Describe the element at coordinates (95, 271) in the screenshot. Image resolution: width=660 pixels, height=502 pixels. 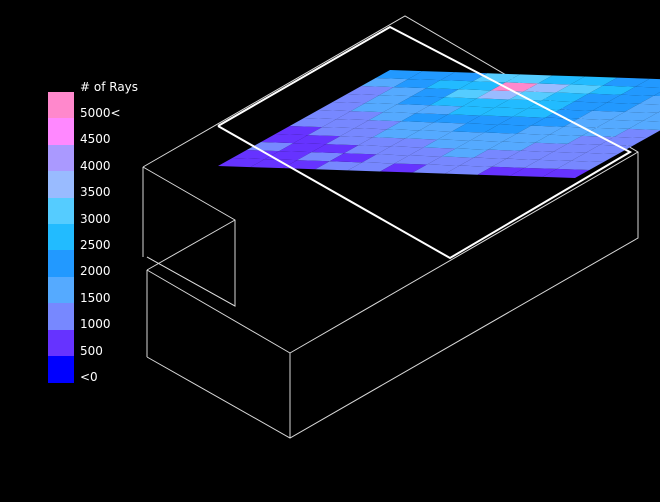
I see `legend-label: 2000` at that location.